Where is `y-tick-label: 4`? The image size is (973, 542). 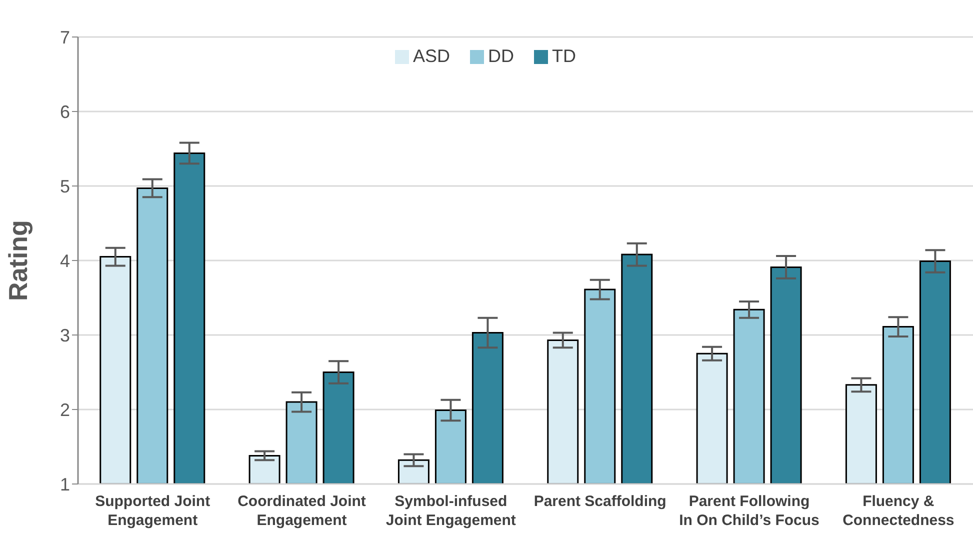
y-tick-label: 4 is located at coordinates (65, 260).